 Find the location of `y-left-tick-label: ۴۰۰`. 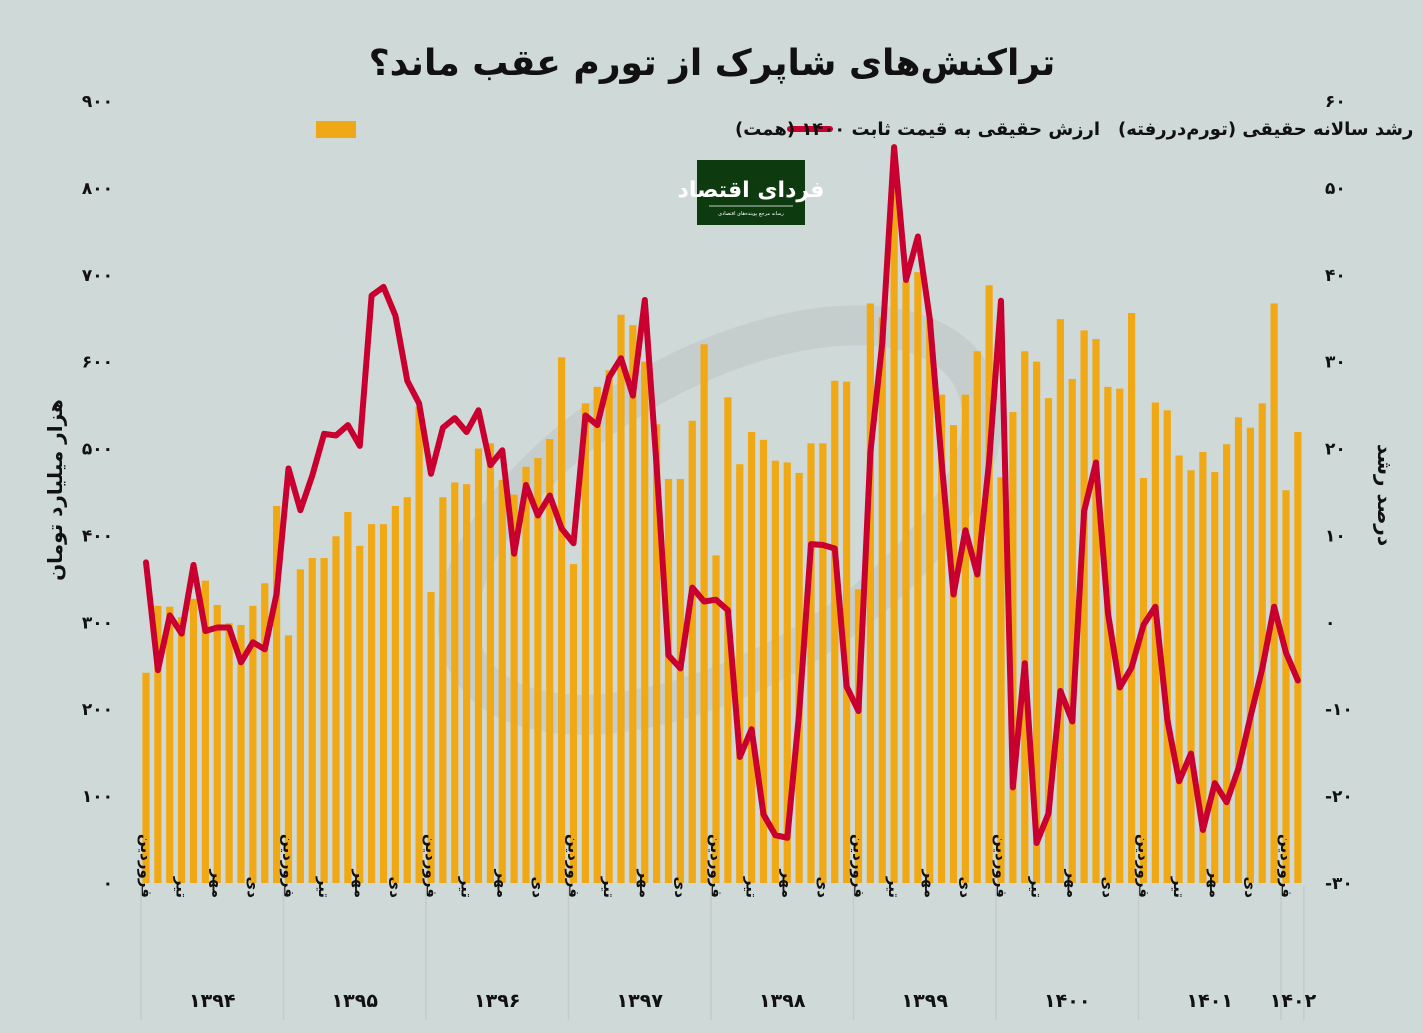

y-left-tick-label: ۴۰۰ is located at coordinates (97, 536).